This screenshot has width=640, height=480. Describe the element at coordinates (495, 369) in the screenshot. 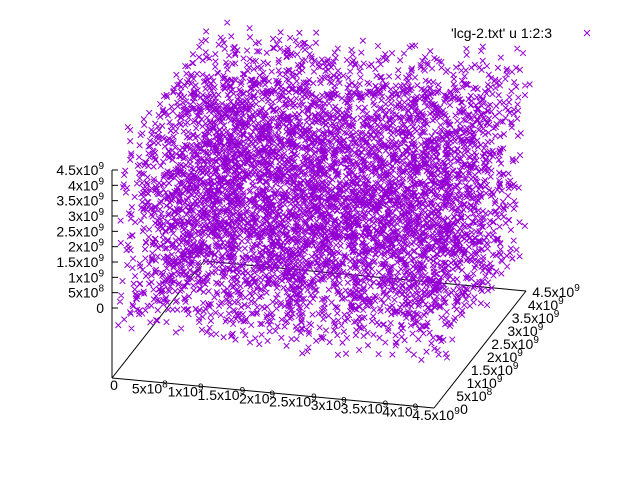

I see `y-tick-label: 1.5x10⁹` at that location.